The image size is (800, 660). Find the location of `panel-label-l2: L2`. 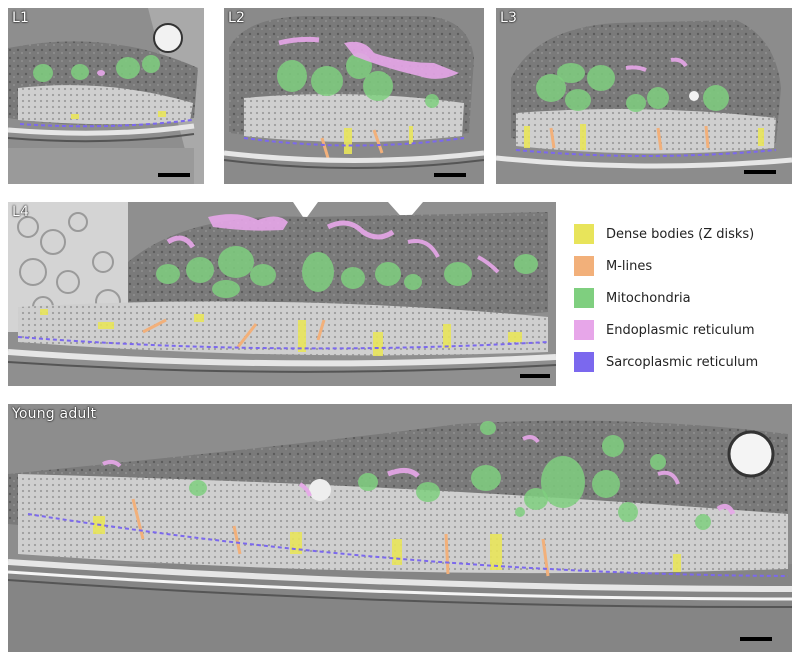

panel-label-l2: L2 is located at coordinates (237, 18).